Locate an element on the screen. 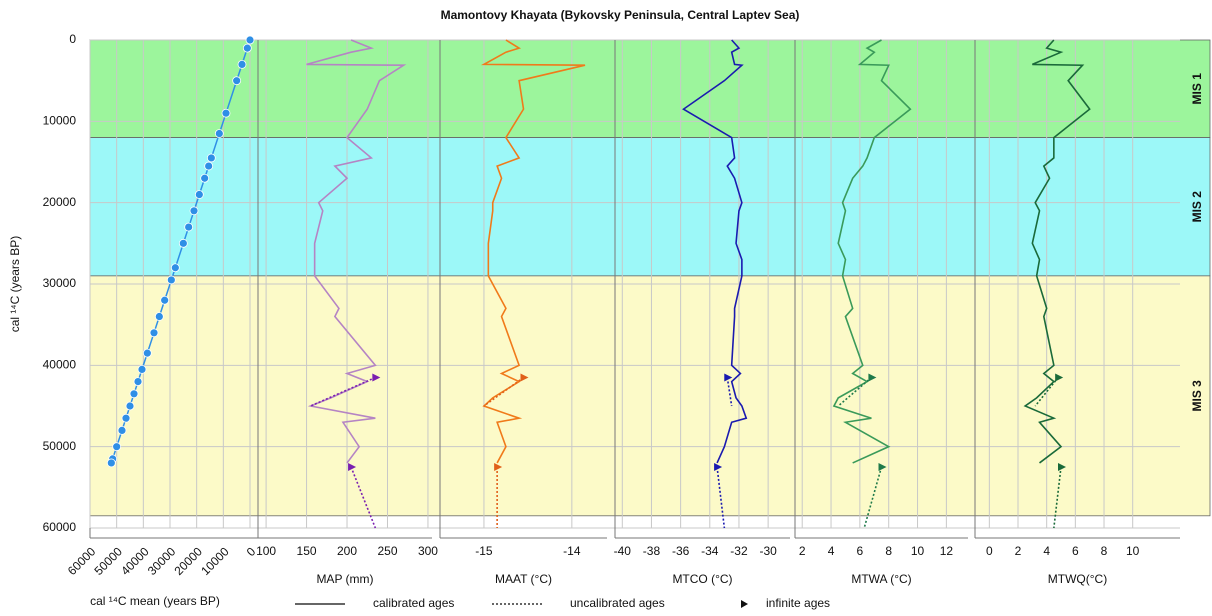  x-axis-label: MAP (mm) is located at coordinates (344, 579).